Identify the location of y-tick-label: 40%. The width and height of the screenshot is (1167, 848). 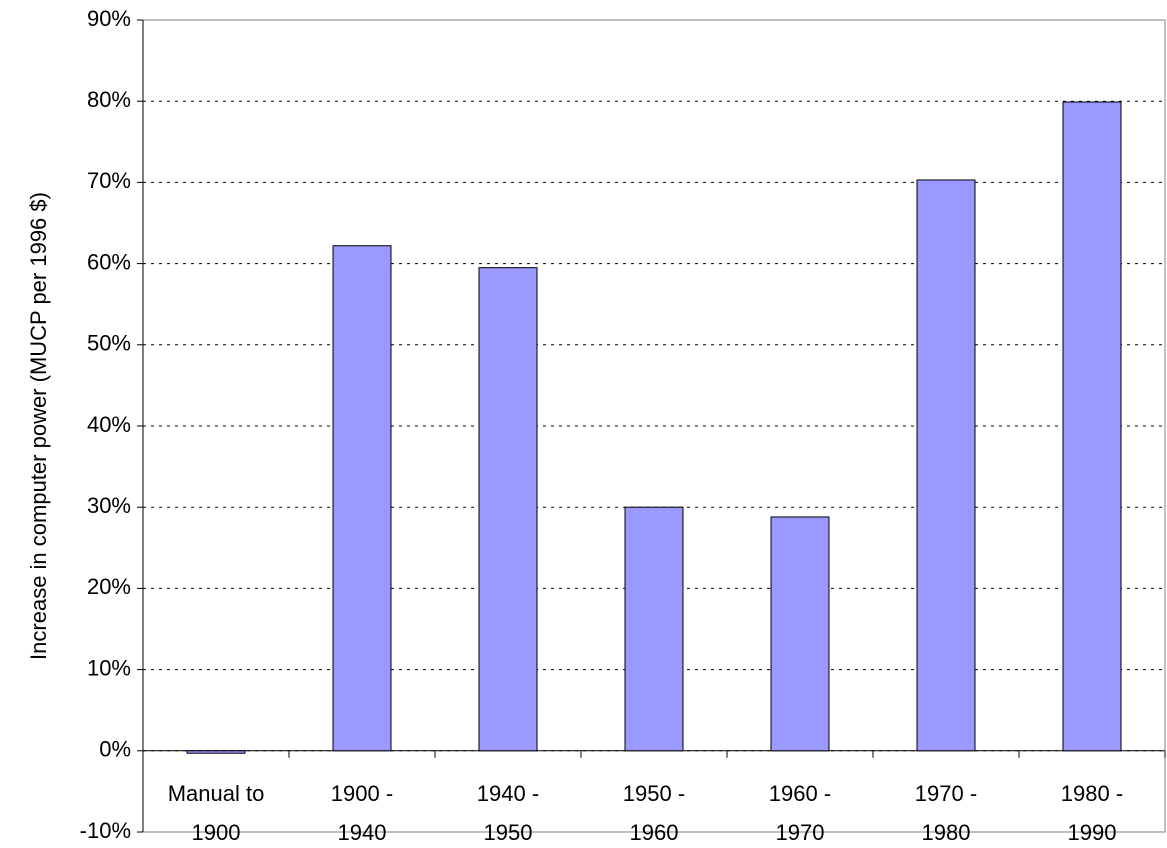
(109, 424).